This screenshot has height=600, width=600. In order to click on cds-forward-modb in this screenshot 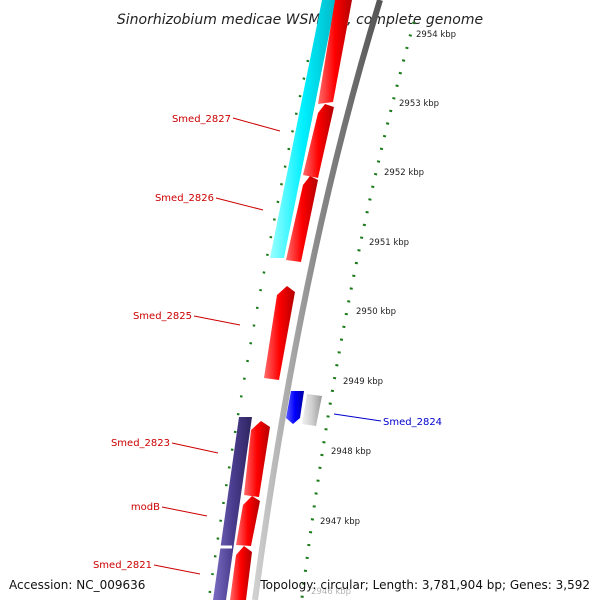, I will do `click(248, 521)`.